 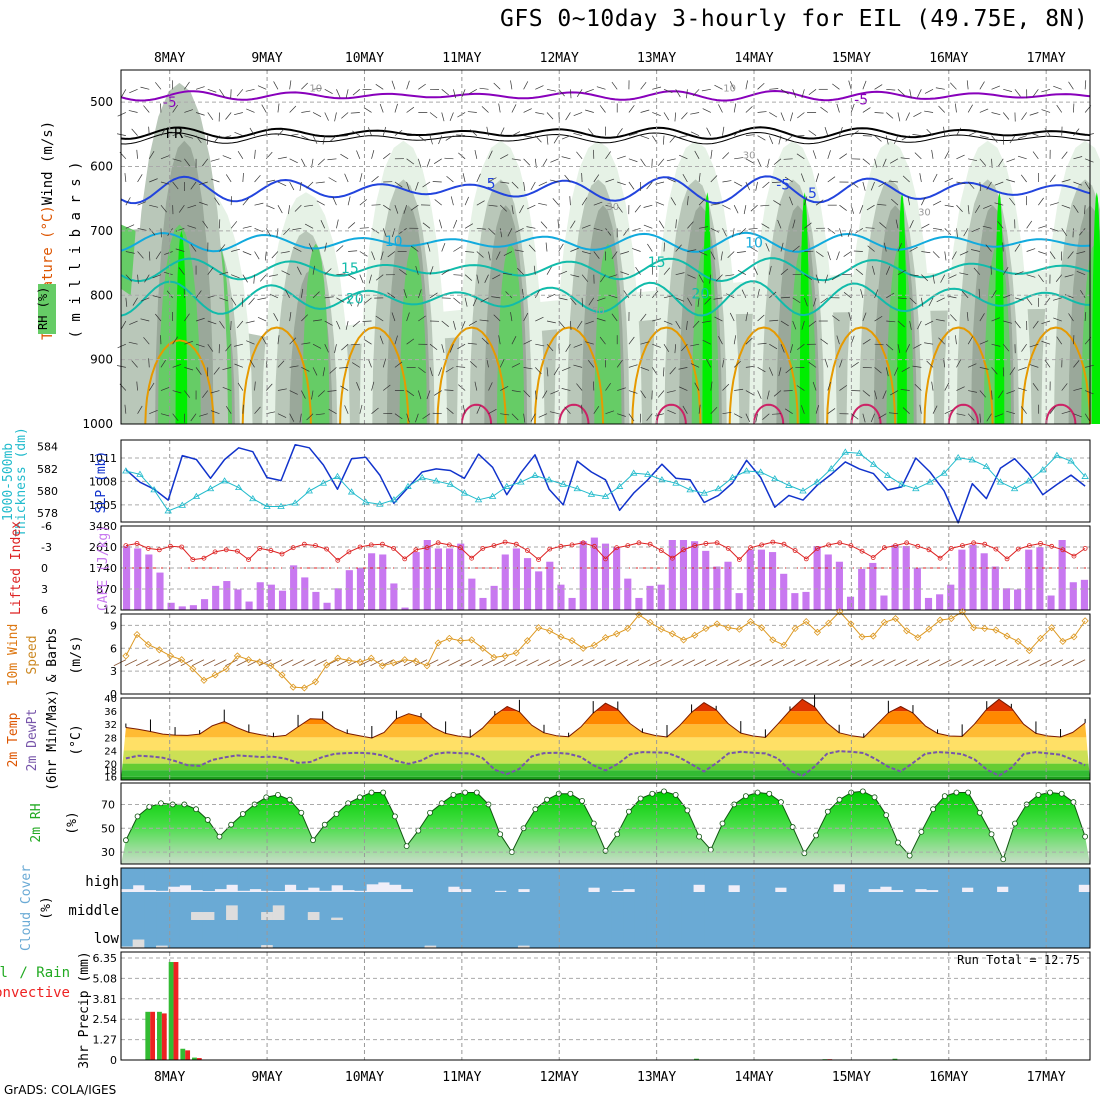 I want to click on precip-conv-bar, so click(x=188, y=1055).